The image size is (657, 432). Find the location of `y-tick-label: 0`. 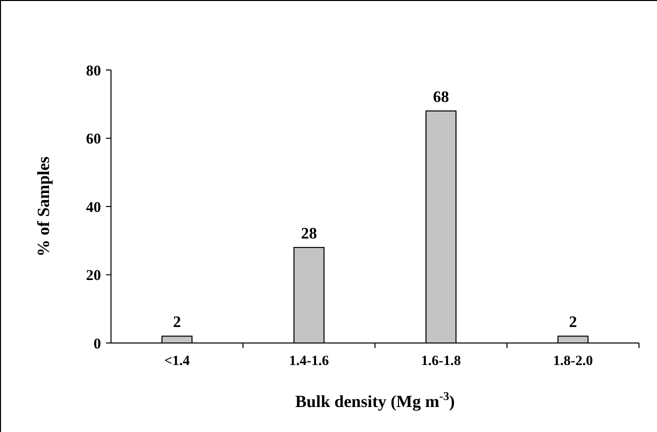

y-tick-label: 0 is located at coordinates (97, 344).